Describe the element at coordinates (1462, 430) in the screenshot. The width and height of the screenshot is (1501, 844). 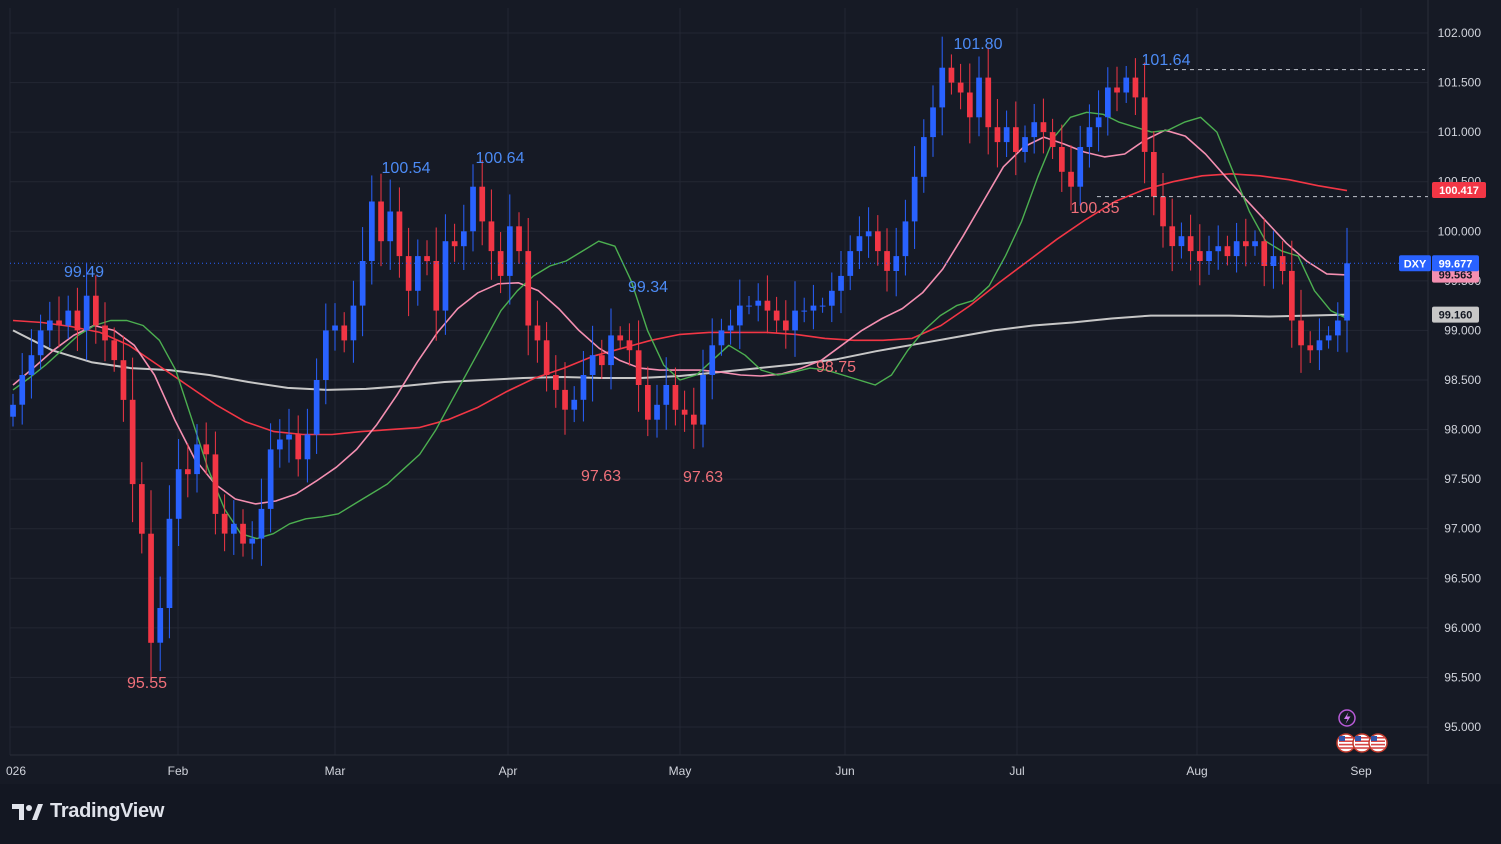
I see `y-tick-label-6: 98.000` at that location.